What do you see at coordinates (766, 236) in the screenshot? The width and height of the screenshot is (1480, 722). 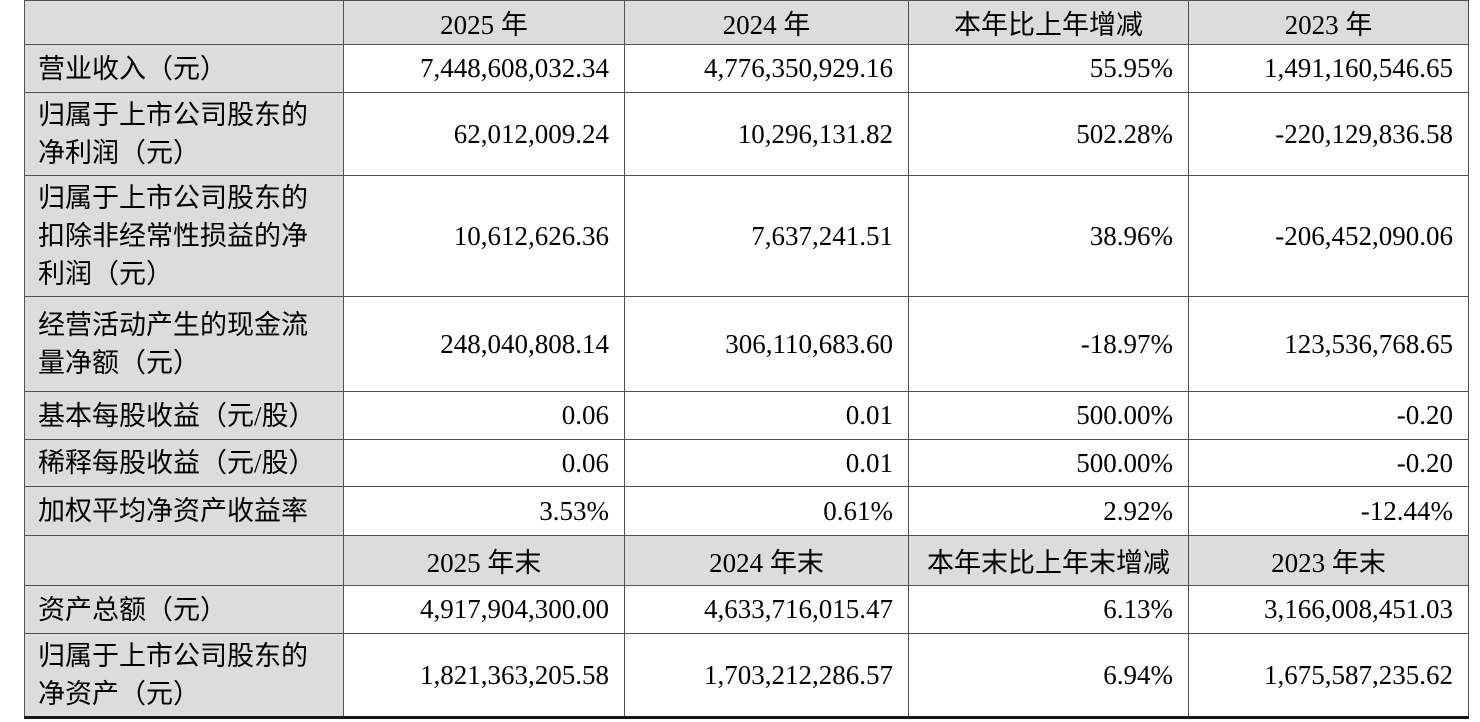 I see `cell-value: 7,637,241.51` at bounding box center [766, 236].